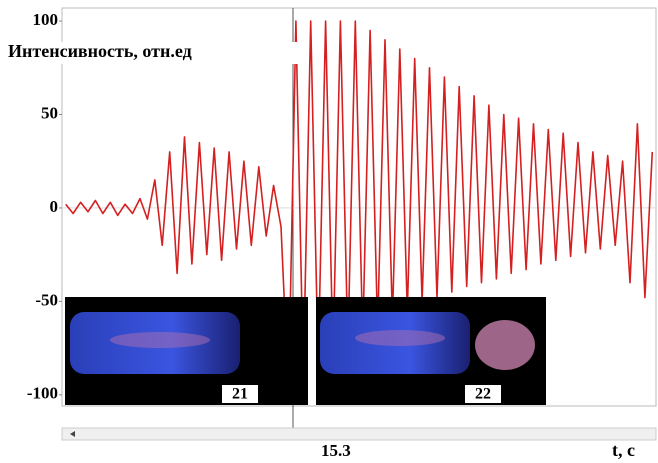 The width and height of the screenshot is (658, 463). Describe the element at coordinates (336, 450) in the screenshot. I see `x-tick-label: 15.3` at that location.